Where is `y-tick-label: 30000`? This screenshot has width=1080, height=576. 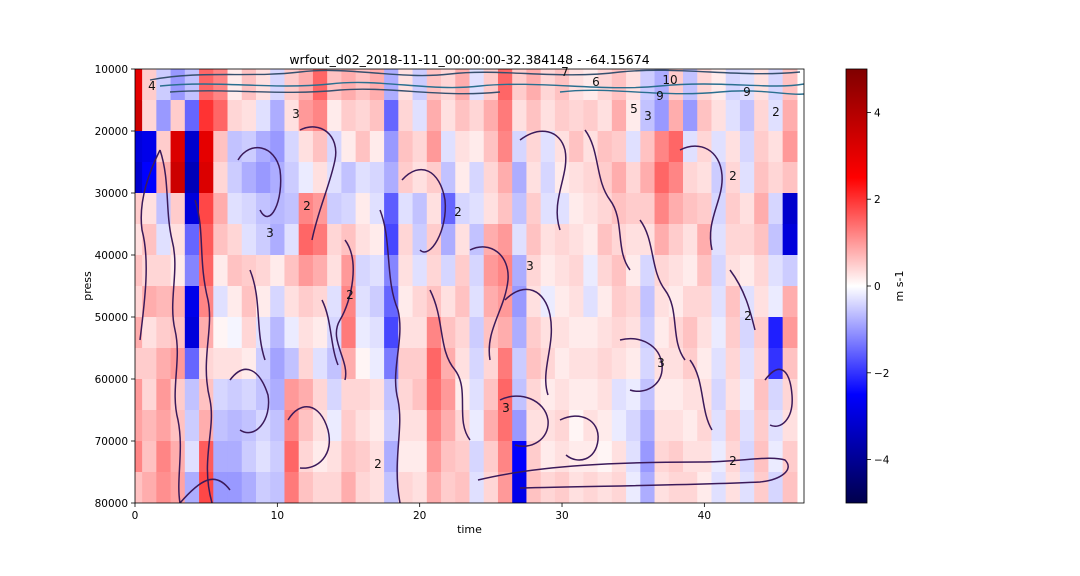
y-tick-label: 30000 is located at coordinates (111, 194).